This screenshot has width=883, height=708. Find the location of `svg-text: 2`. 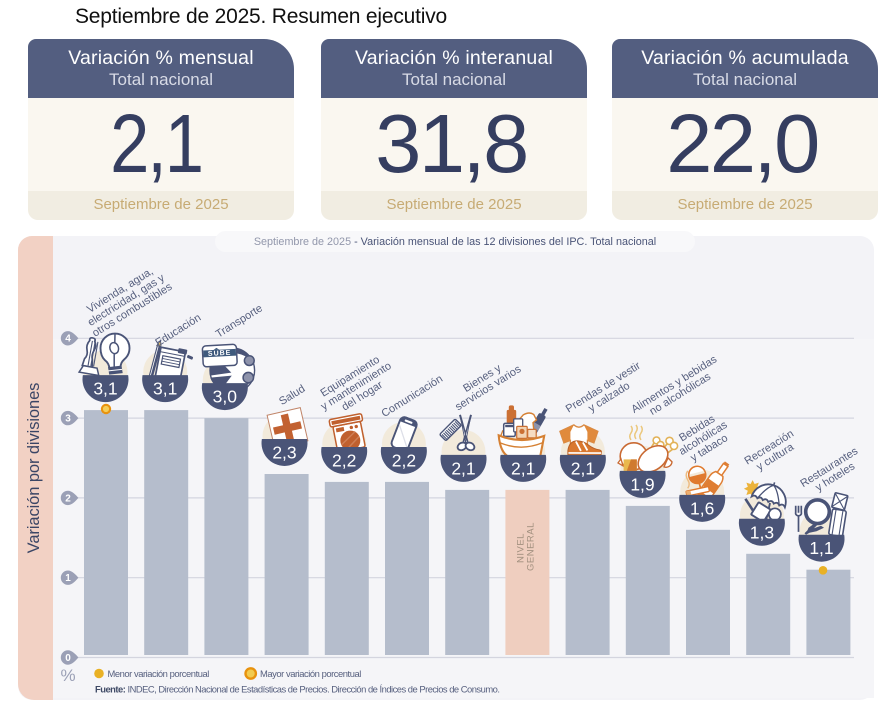

svg-text: 2 is located at coordinates (68, 498).